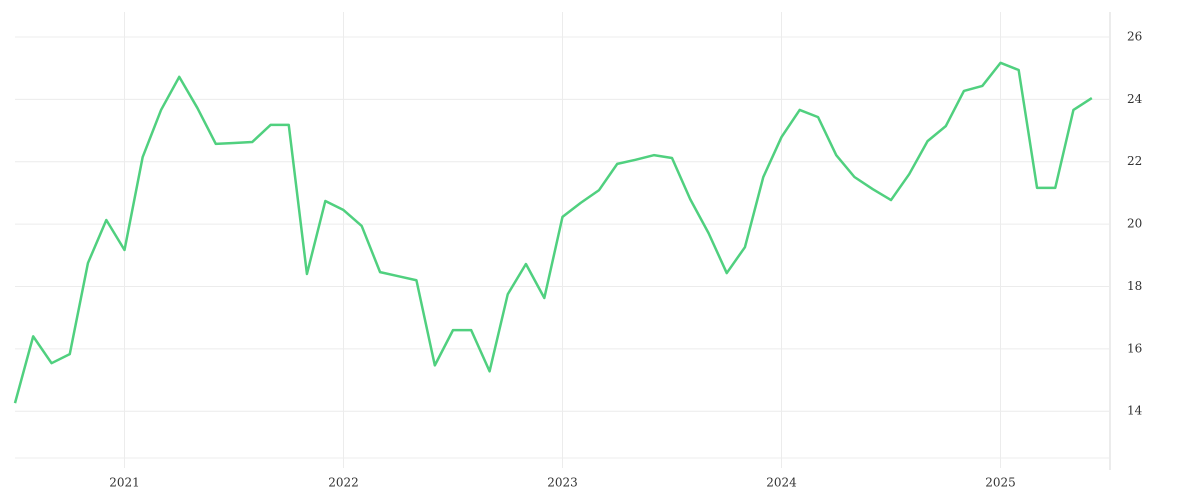 This screenshot has width=1200, height=500. What do you see at coordinates (1000, 483) in the screenshot?
I see `x-tick-label: 2025` at bounding box center [1000, 483].